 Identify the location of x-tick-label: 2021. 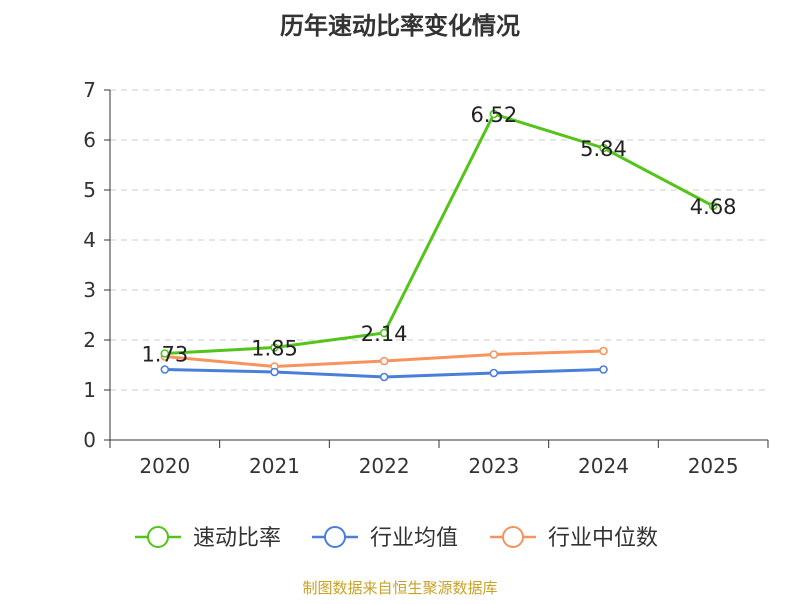
(274, 466).